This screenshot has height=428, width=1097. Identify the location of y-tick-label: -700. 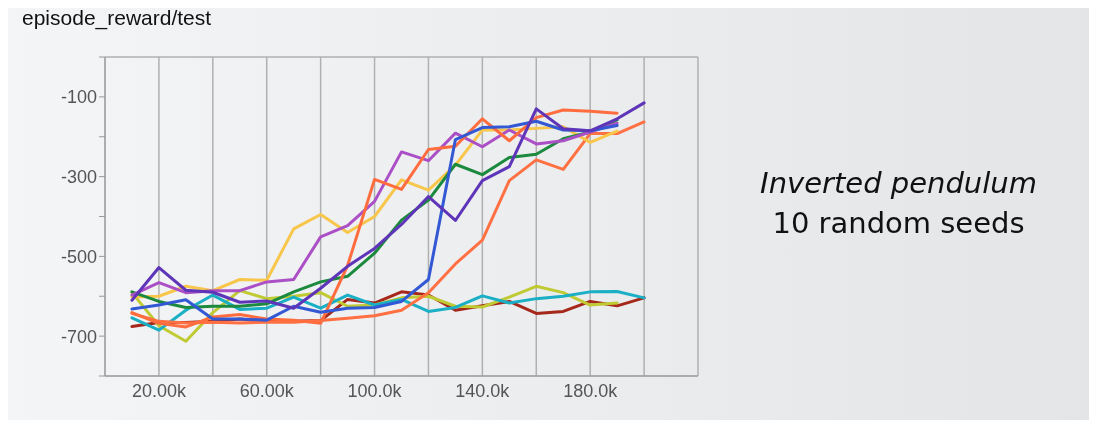
(78, 336).